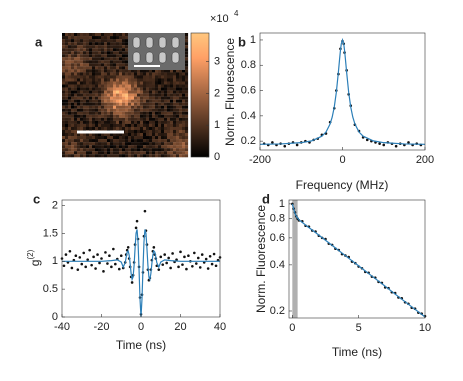 Image resolution: width=463 pixels, height=381 pixels. Describe the element at coordinates (342, 91) in the screenshot. I see `fit-line` at that location.